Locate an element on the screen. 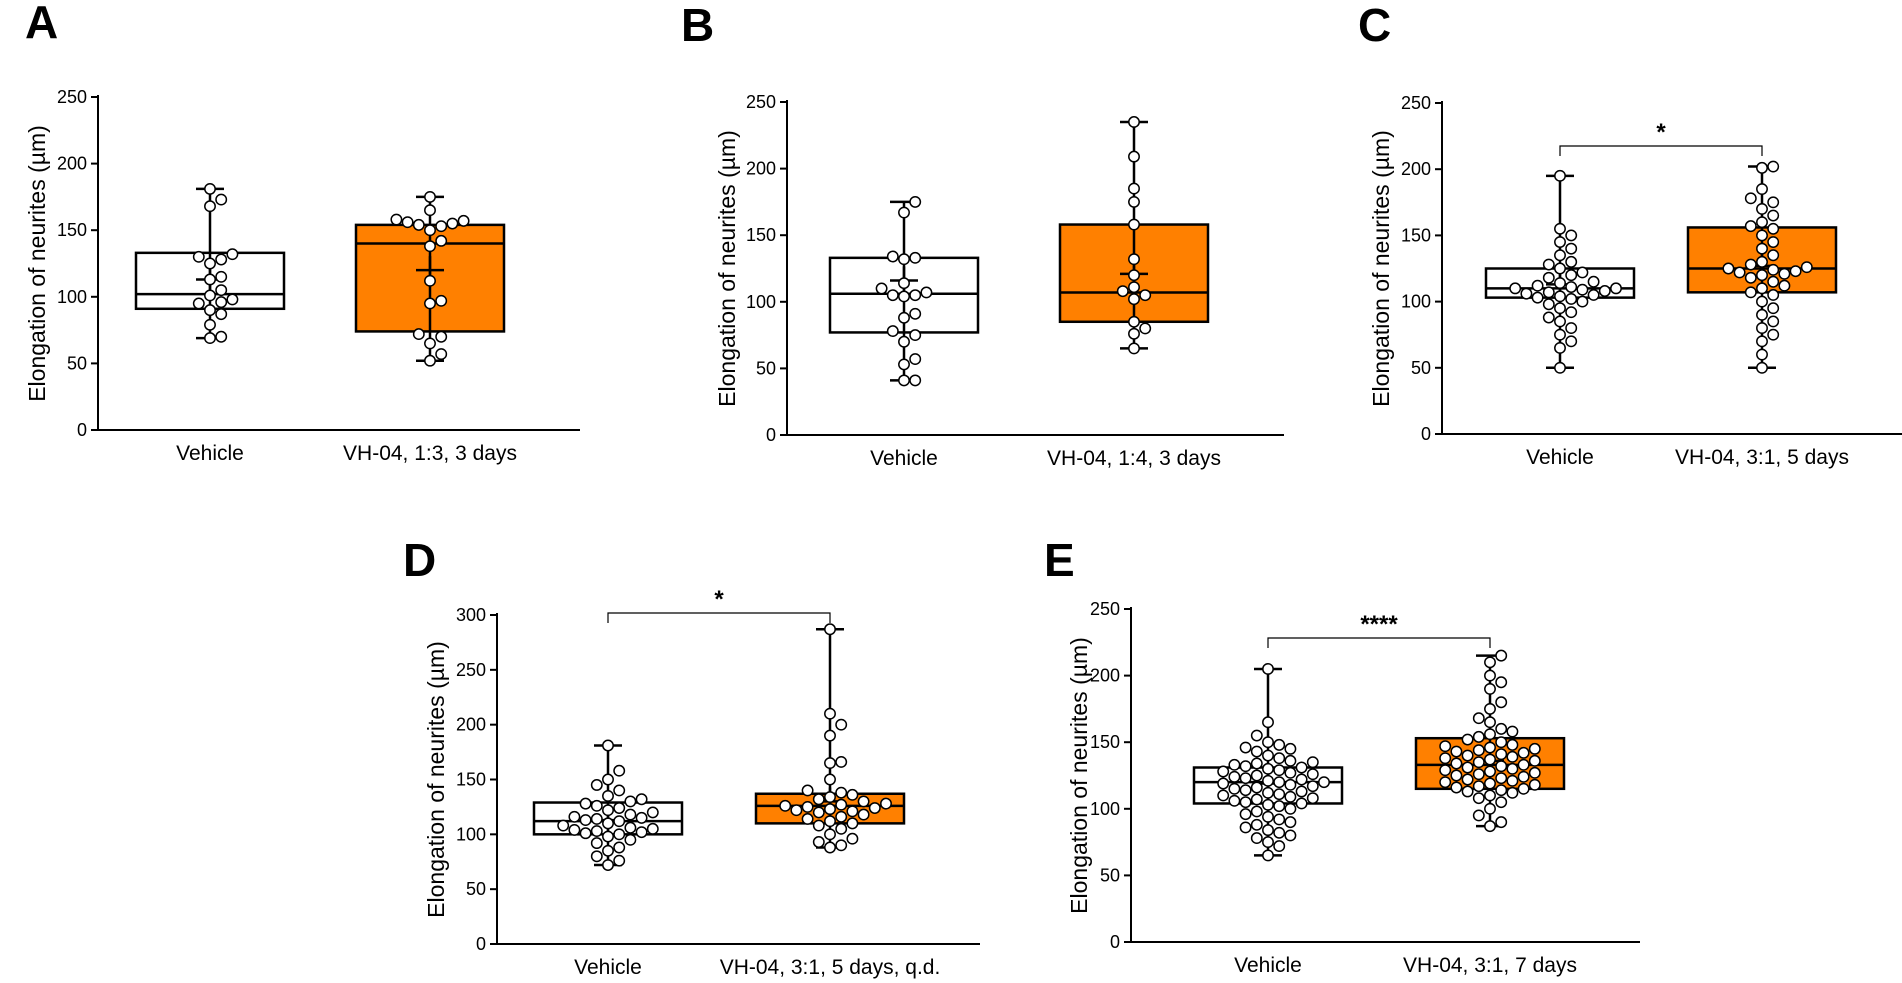  y-tick-label: 0 is located at coordinates (1426, 434).